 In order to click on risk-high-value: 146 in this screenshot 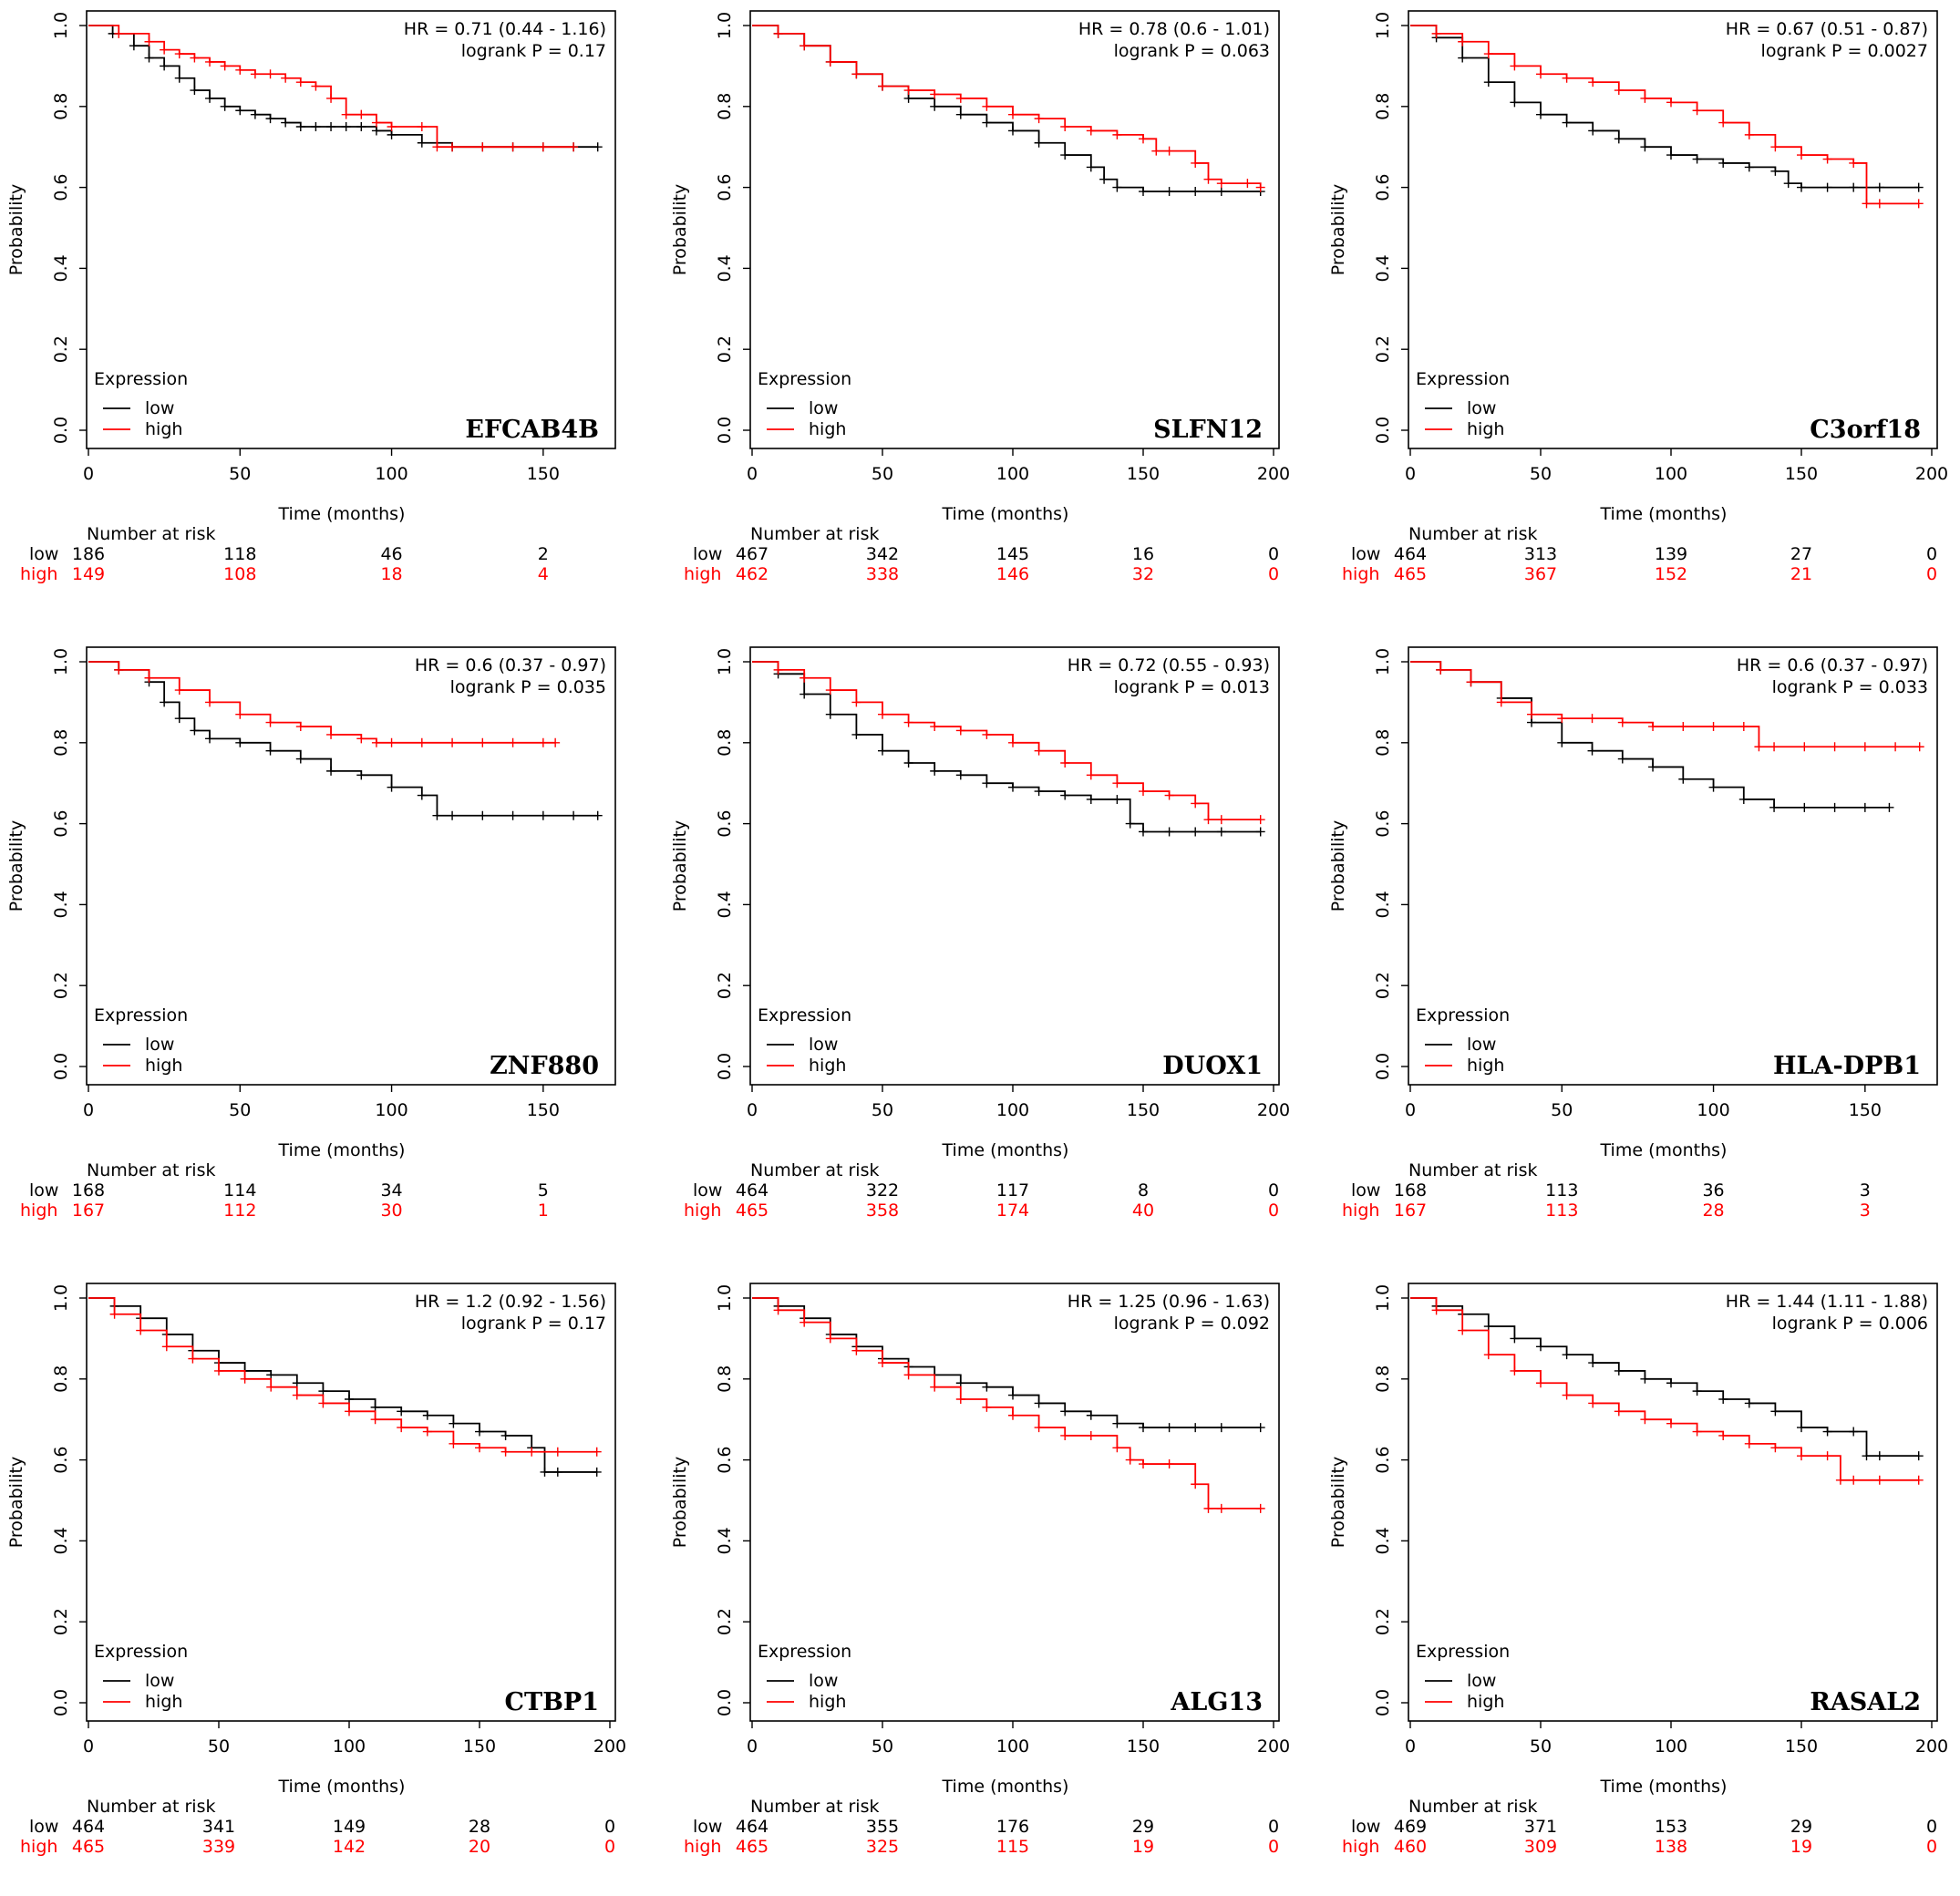, I will do `click(1013, 574)`.